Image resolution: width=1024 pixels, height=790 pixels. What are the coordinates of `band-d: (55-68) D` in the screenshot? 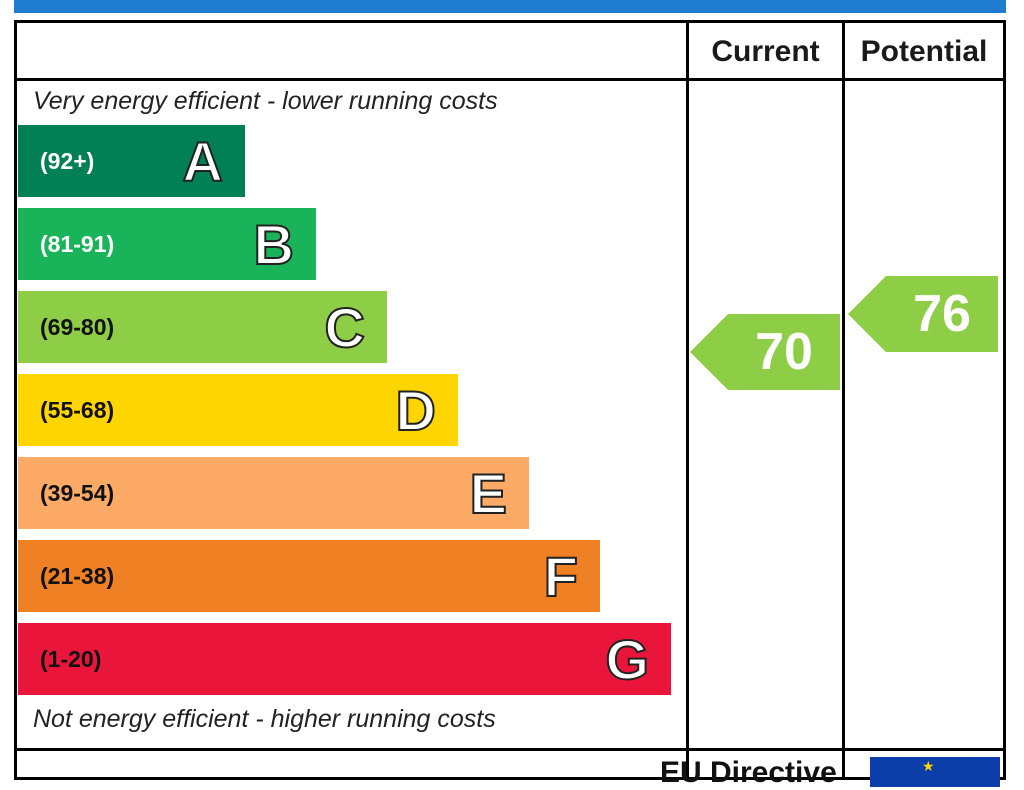 It's located at (238, 410).